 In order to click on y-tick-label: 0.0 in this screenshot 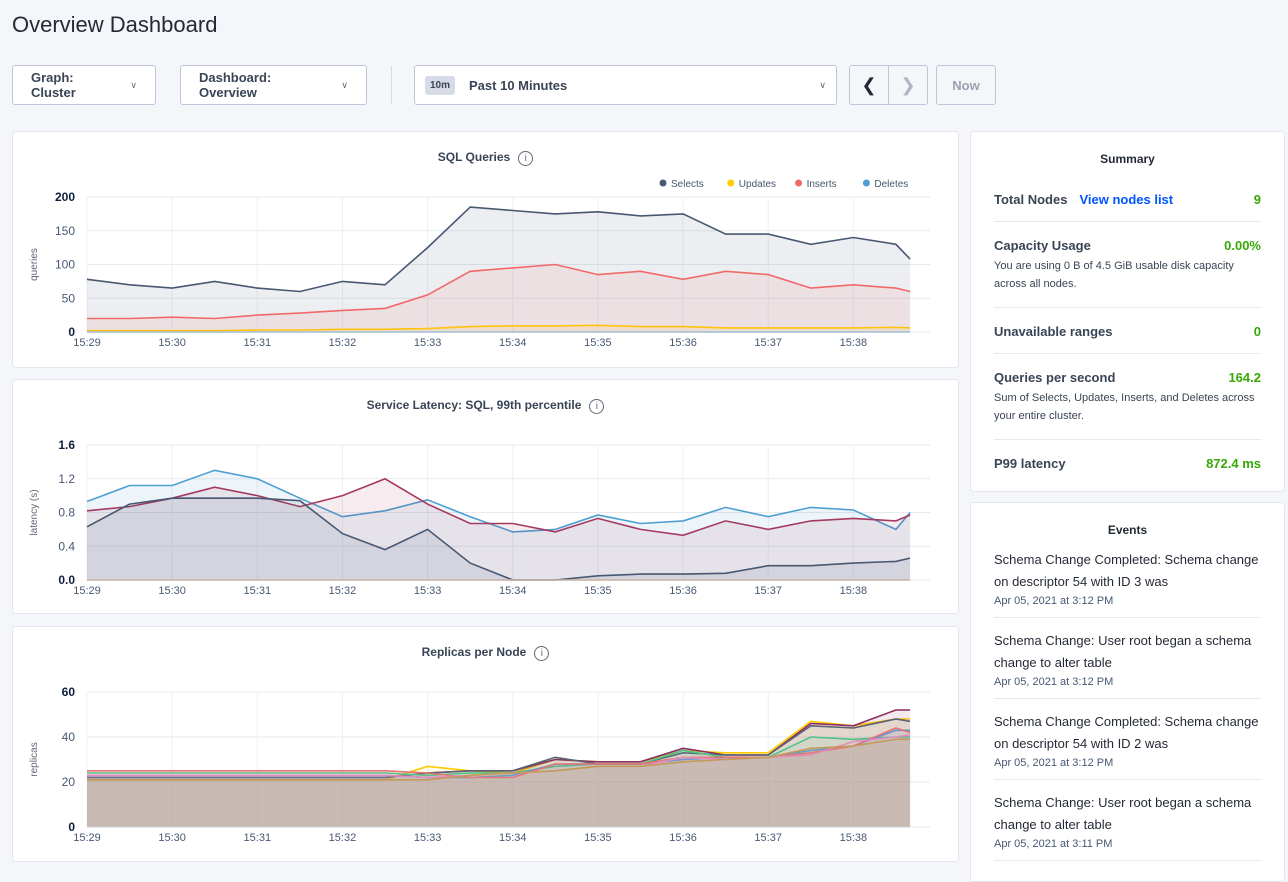, I will do `click(66, 580)`.